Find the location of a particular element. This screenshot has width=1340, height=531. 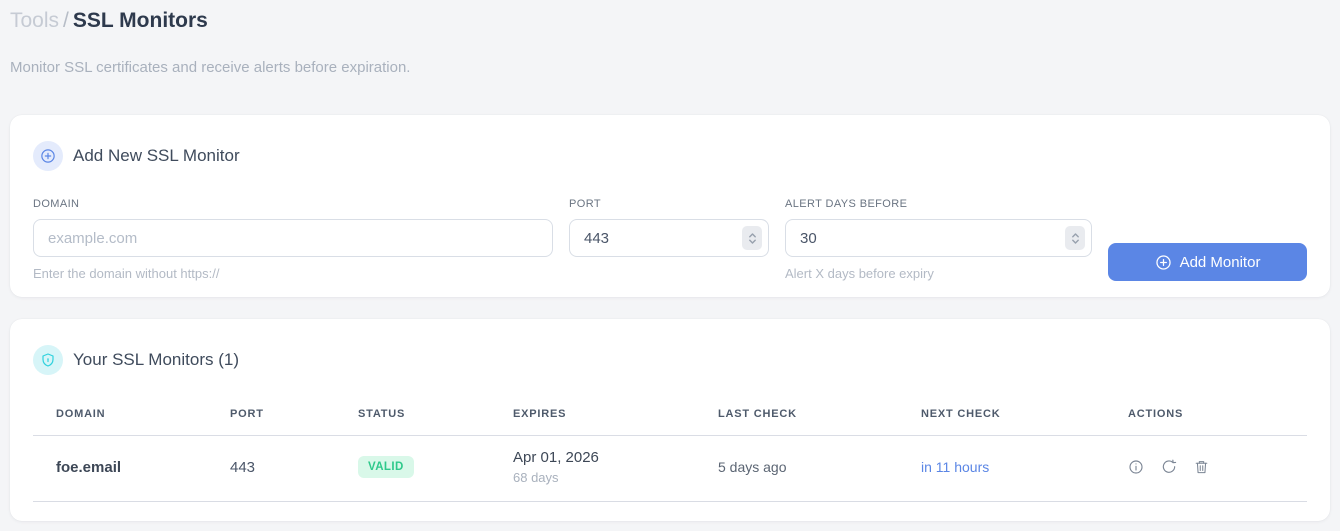

port-stepper is located at coordinates (752, 238).